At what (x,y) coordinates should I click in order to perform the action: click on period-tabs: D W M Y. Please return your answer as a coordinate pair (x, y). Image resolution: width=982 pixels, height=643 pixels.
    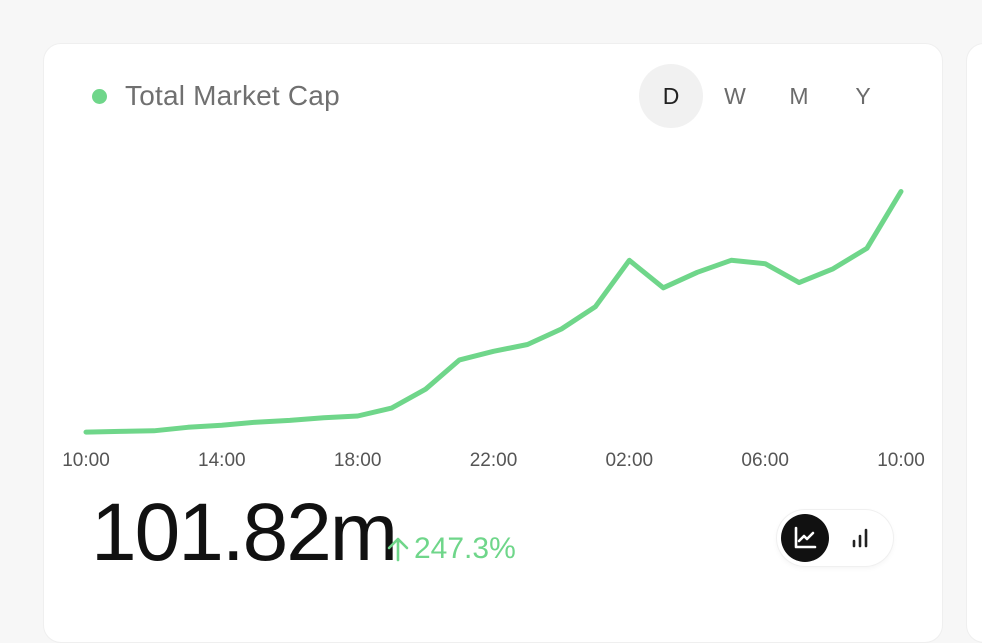
    Looking at the image, I should click on (767, 96).